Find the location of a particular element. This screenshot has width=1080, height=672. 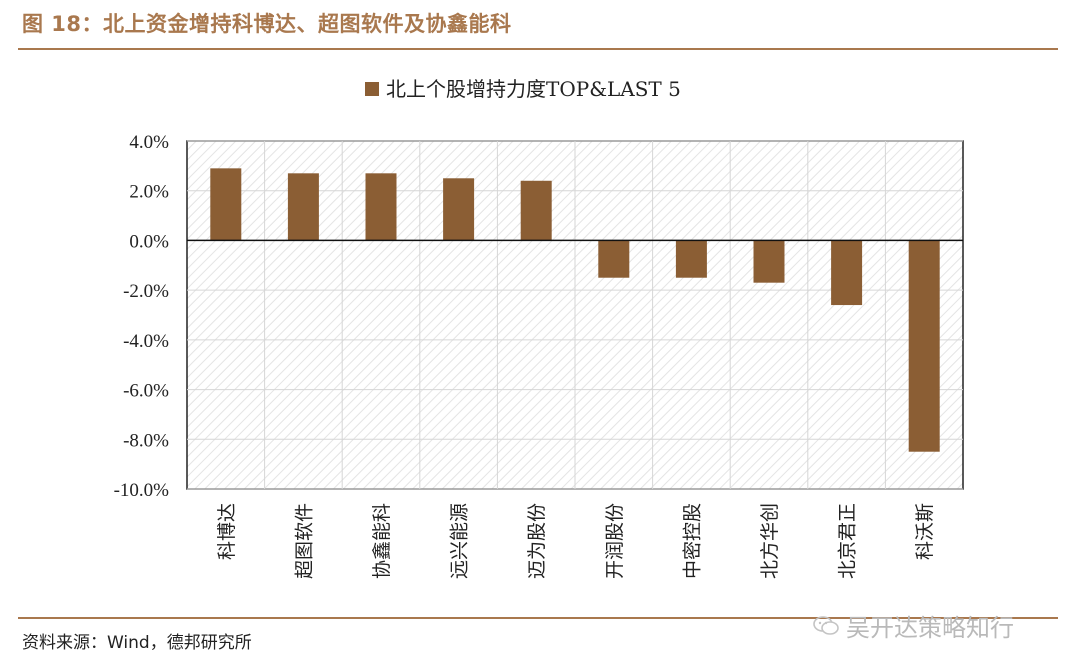

bar-中密控股 is located at coordinates (691, 259).